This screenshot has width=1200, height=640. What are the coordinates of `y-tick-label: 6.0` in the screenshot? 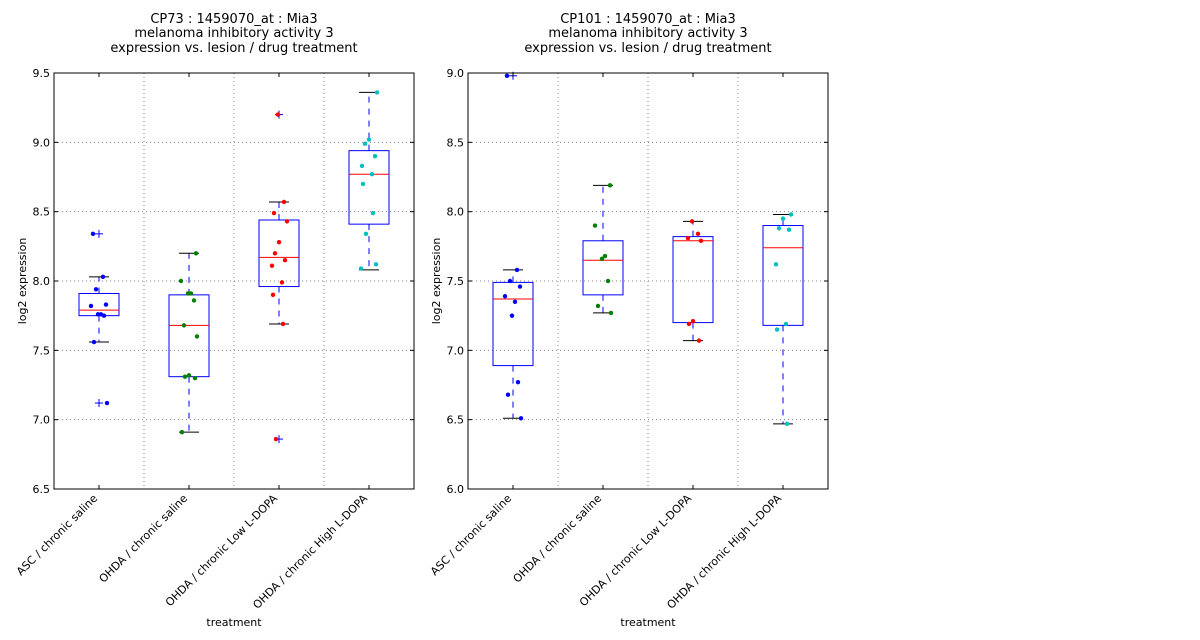 It's located at (456, 489).